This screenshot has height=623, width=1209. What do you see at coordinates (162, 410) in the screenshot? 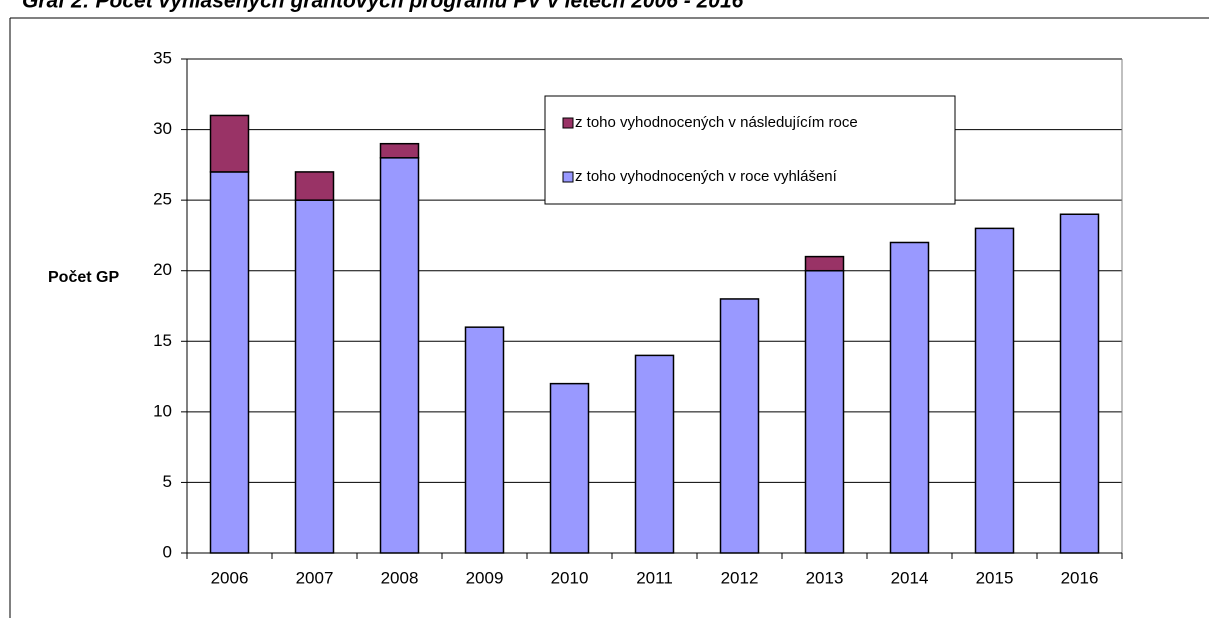
I see `y-tick-label: 10` at bounding box center [162, 410].